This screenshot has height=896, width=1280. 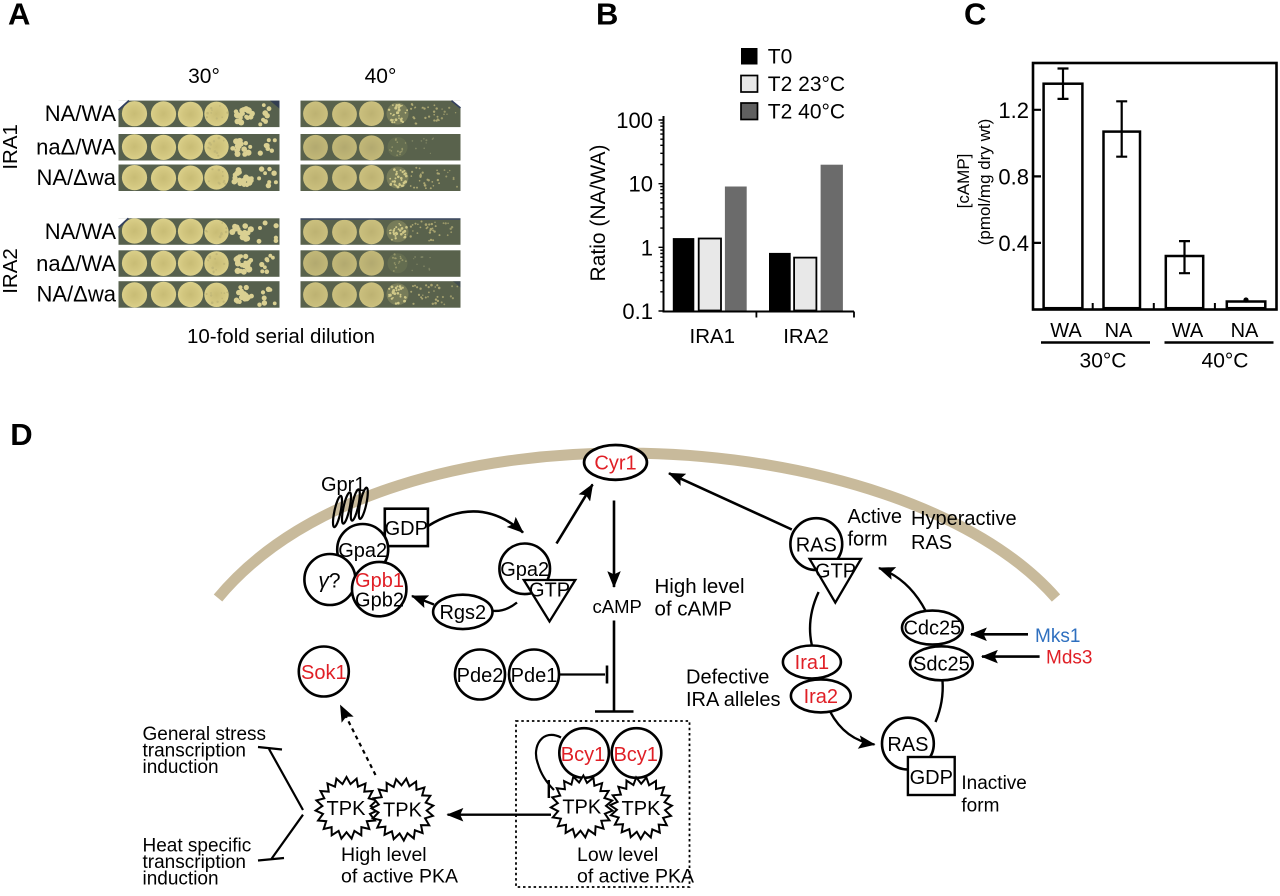 What do you see at coordinates (534, 676) in the screenshot?
I see `svg-text: Pde1` at bounding box center [534, 676].